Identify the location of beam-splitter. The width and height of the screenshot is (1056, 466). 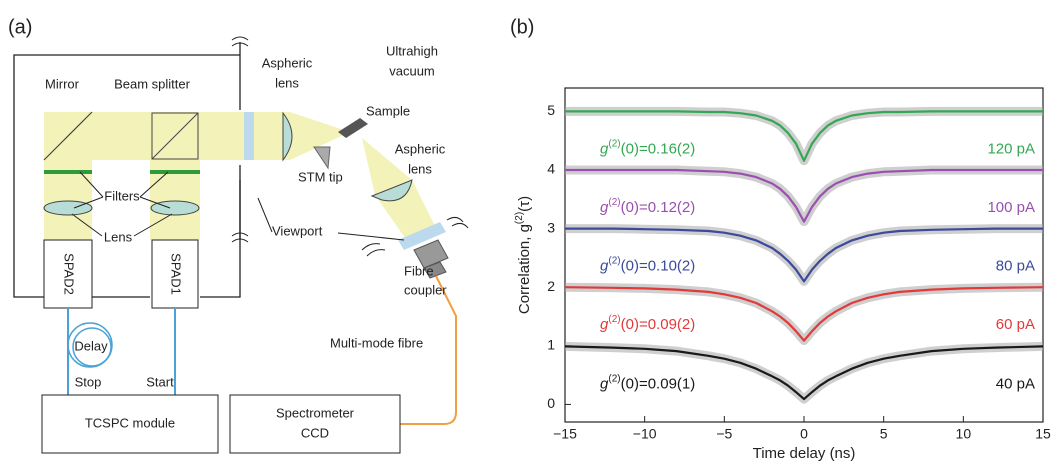
(175, 136).